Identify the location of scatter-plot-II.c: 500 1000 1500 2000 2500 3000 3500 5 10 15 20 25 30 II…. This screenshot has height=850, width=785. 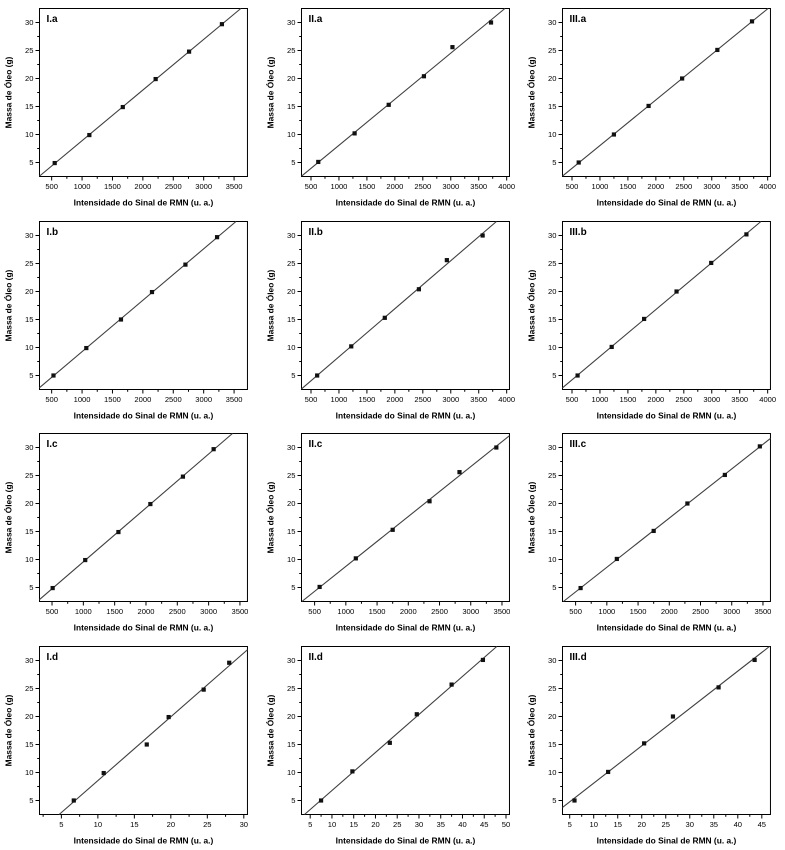
(387, 533).